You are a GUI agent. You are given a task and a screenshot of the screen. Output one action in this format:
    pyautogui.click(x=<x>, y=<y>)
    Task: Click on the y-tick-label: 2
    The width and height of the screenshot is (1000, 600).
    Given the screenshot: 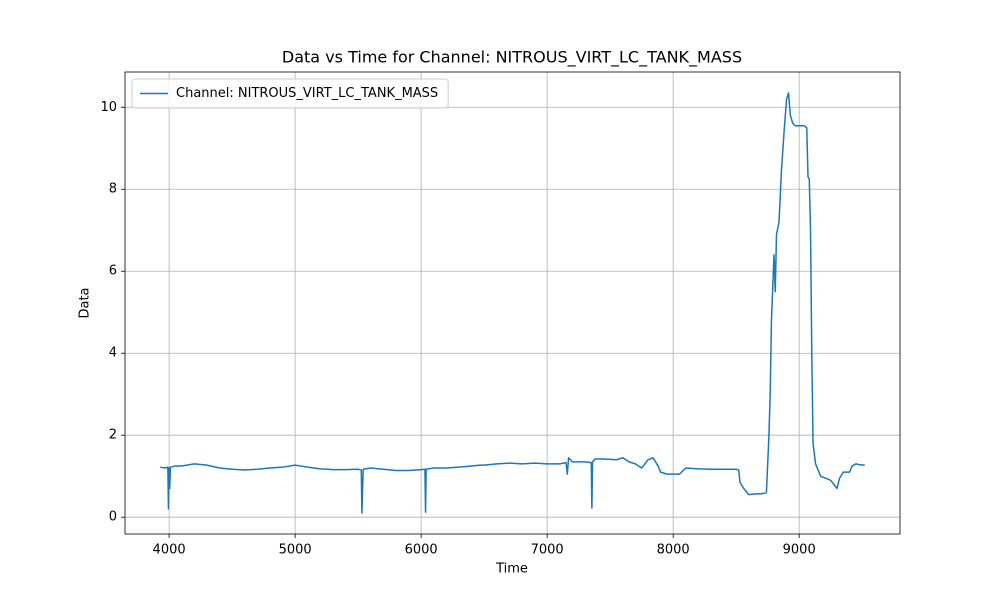 What is the action you would take?
    pyautogui.click(x=113, y=435)
    